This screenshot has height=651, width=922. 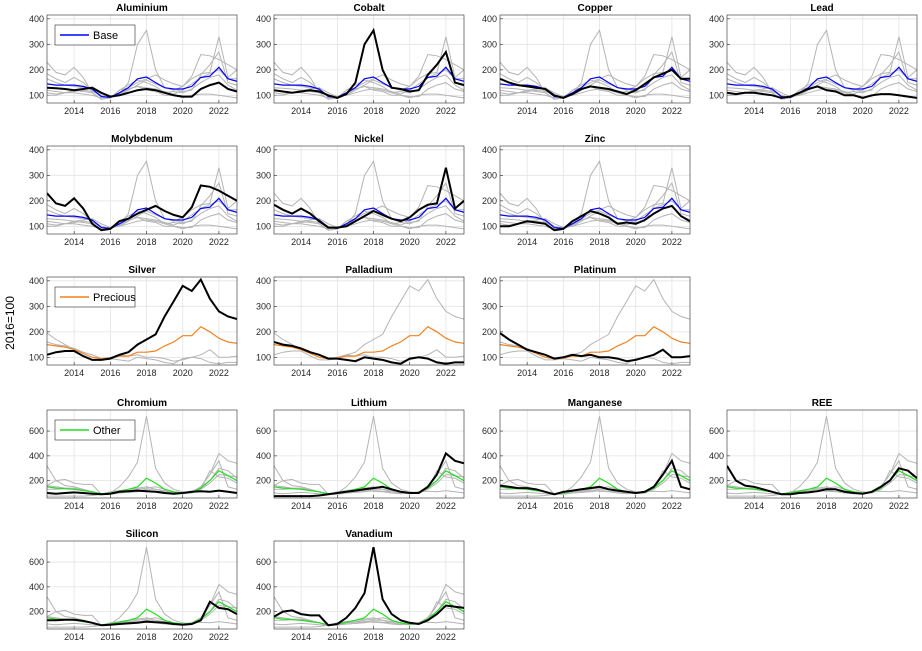 I want to click on panel-title: Manganese, so click(x=595, y=403).